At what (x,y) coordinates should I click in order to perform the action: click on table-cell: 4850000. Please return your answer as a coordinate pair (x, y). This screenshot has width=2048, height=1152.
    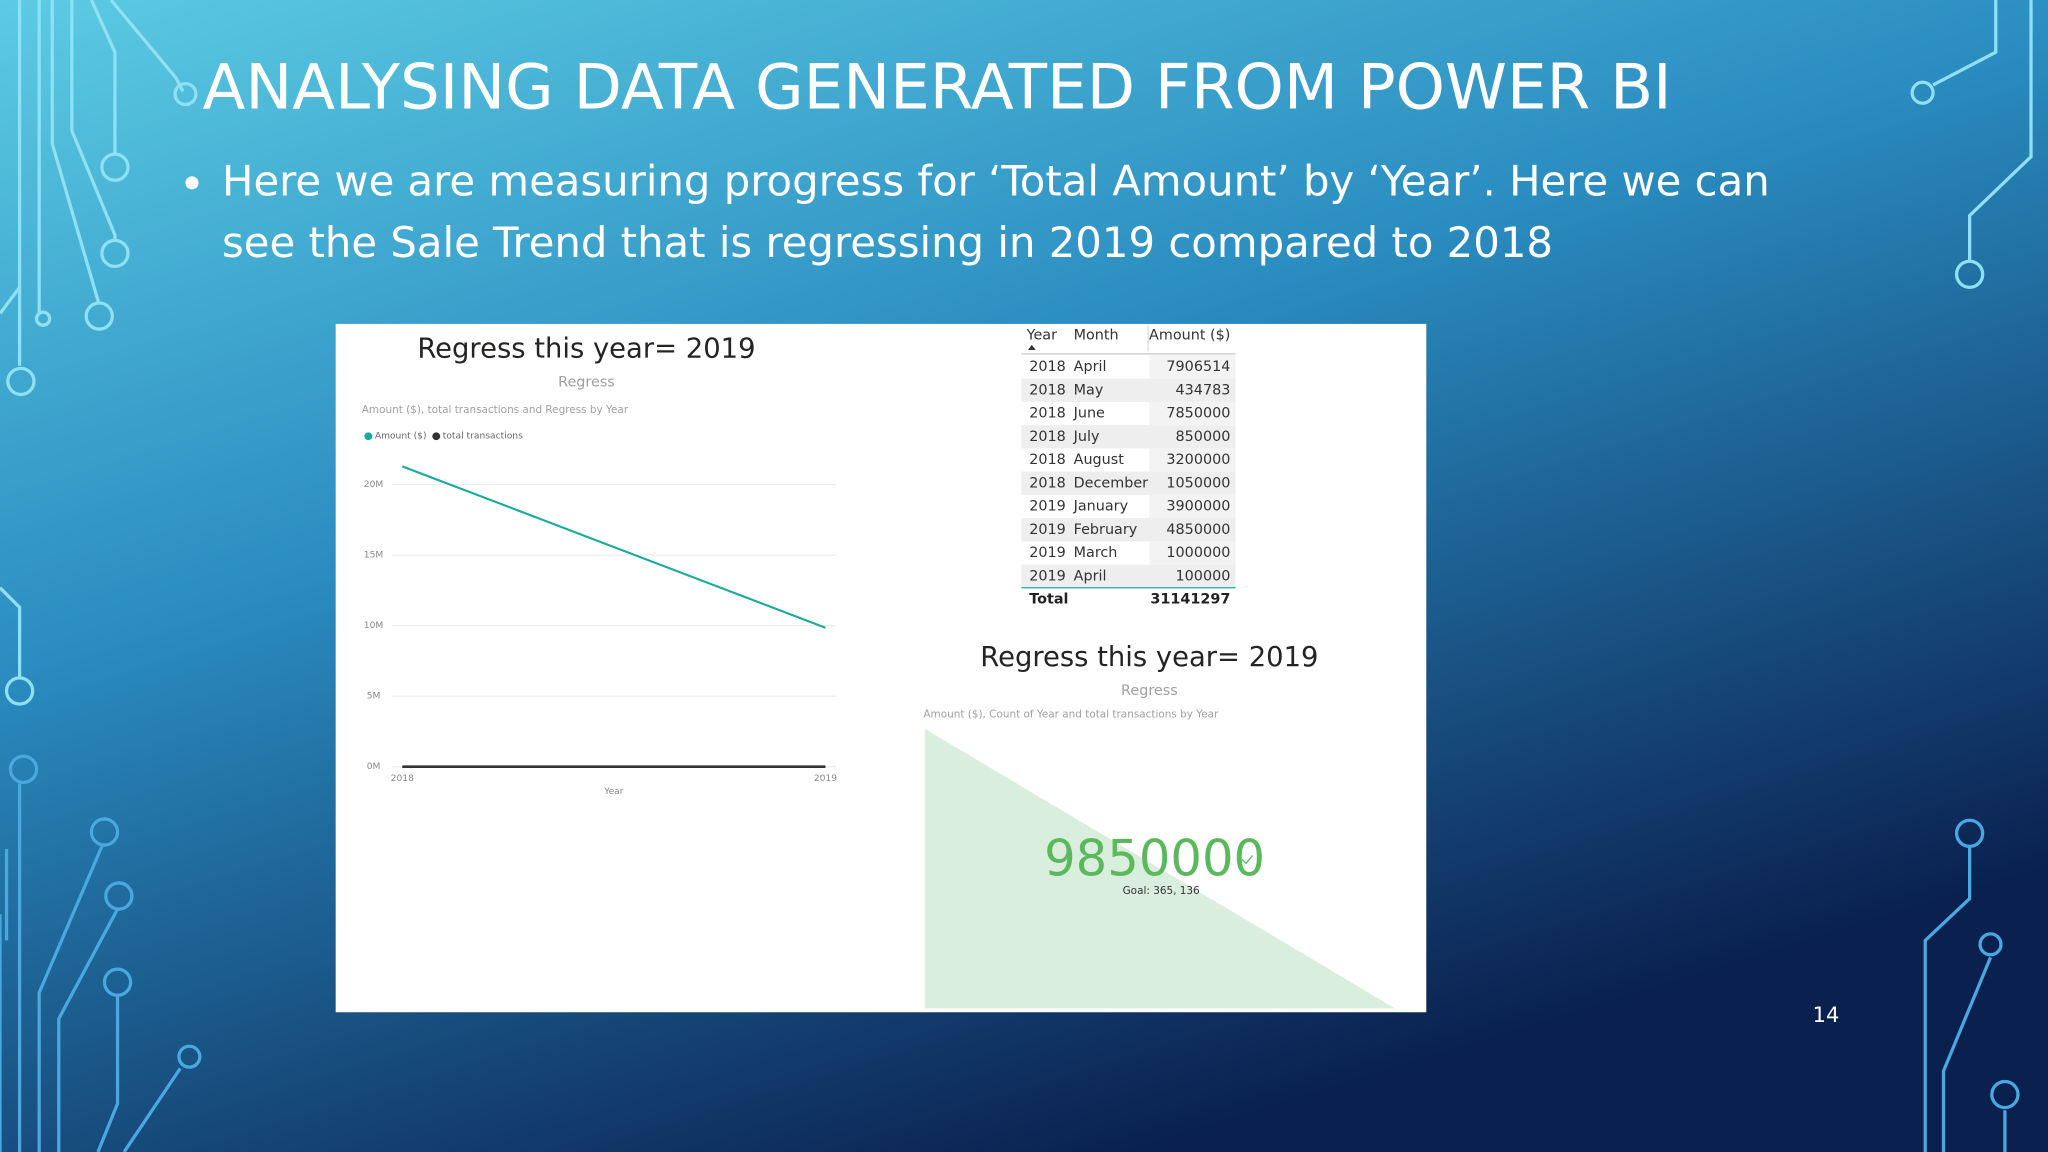
    Looking at the image, I should click on (1198, 530).